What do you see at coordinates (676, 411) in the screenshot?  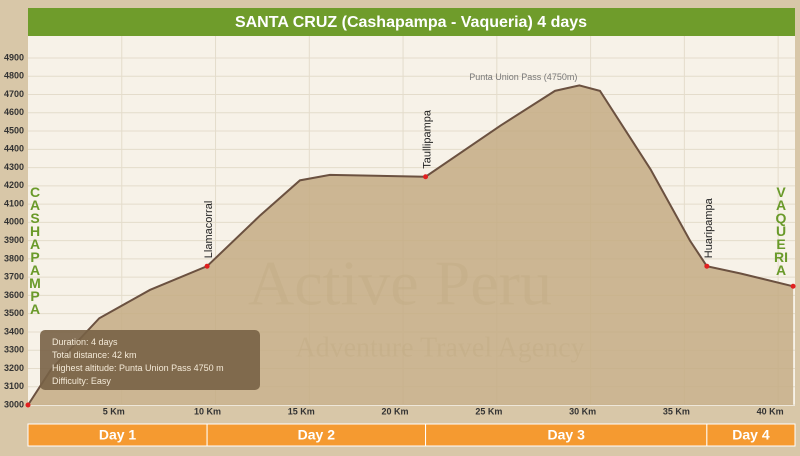 I see `x-tick-label: 35 Km` at bounding box center [676, 411].